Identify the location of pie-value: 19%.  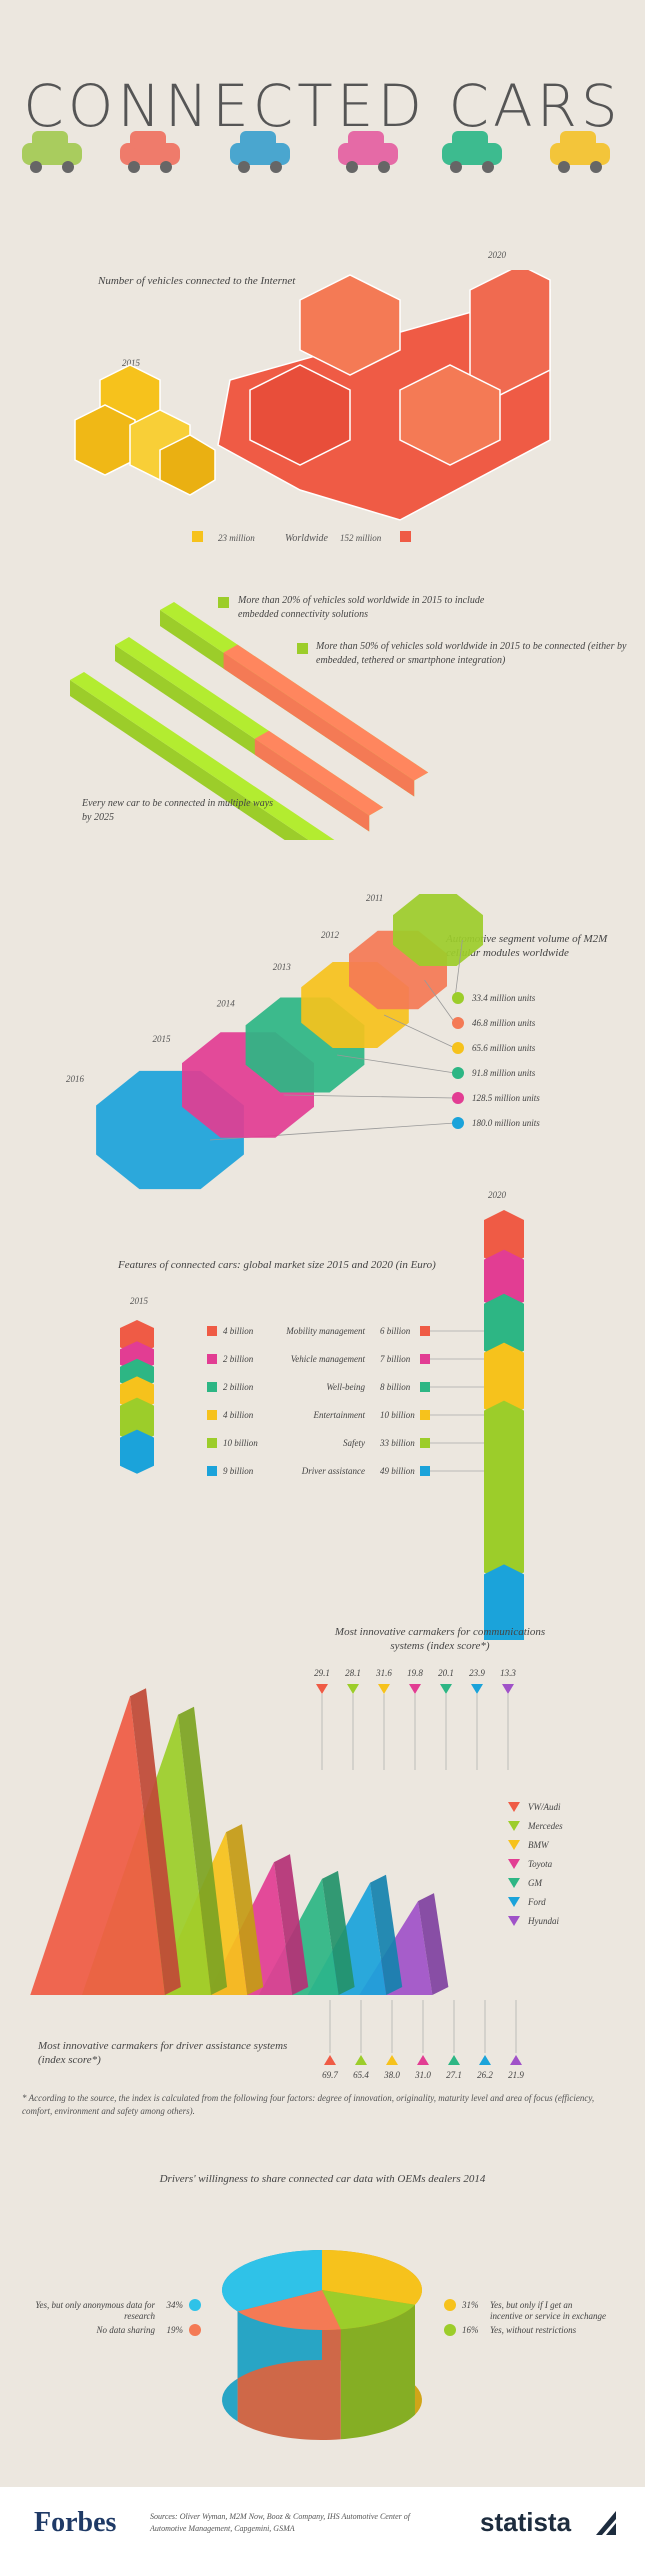
(175, 2330).